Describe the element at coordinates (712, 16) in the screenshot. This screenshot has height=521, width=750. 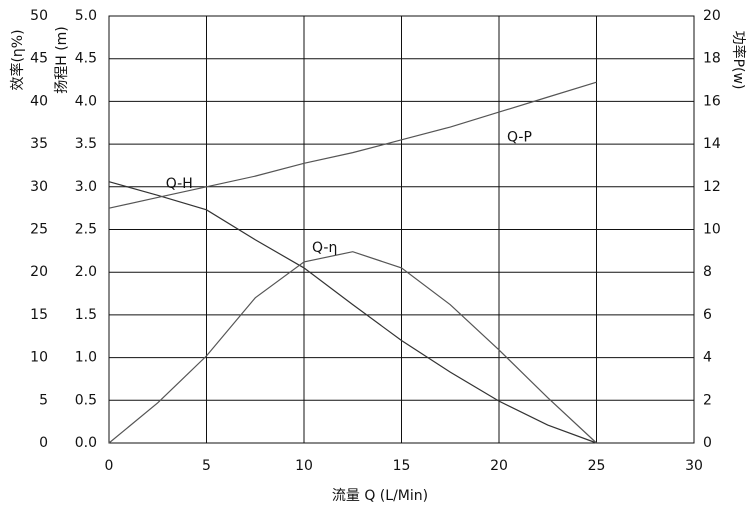
I see `y2-tick-label: 20` at that location.